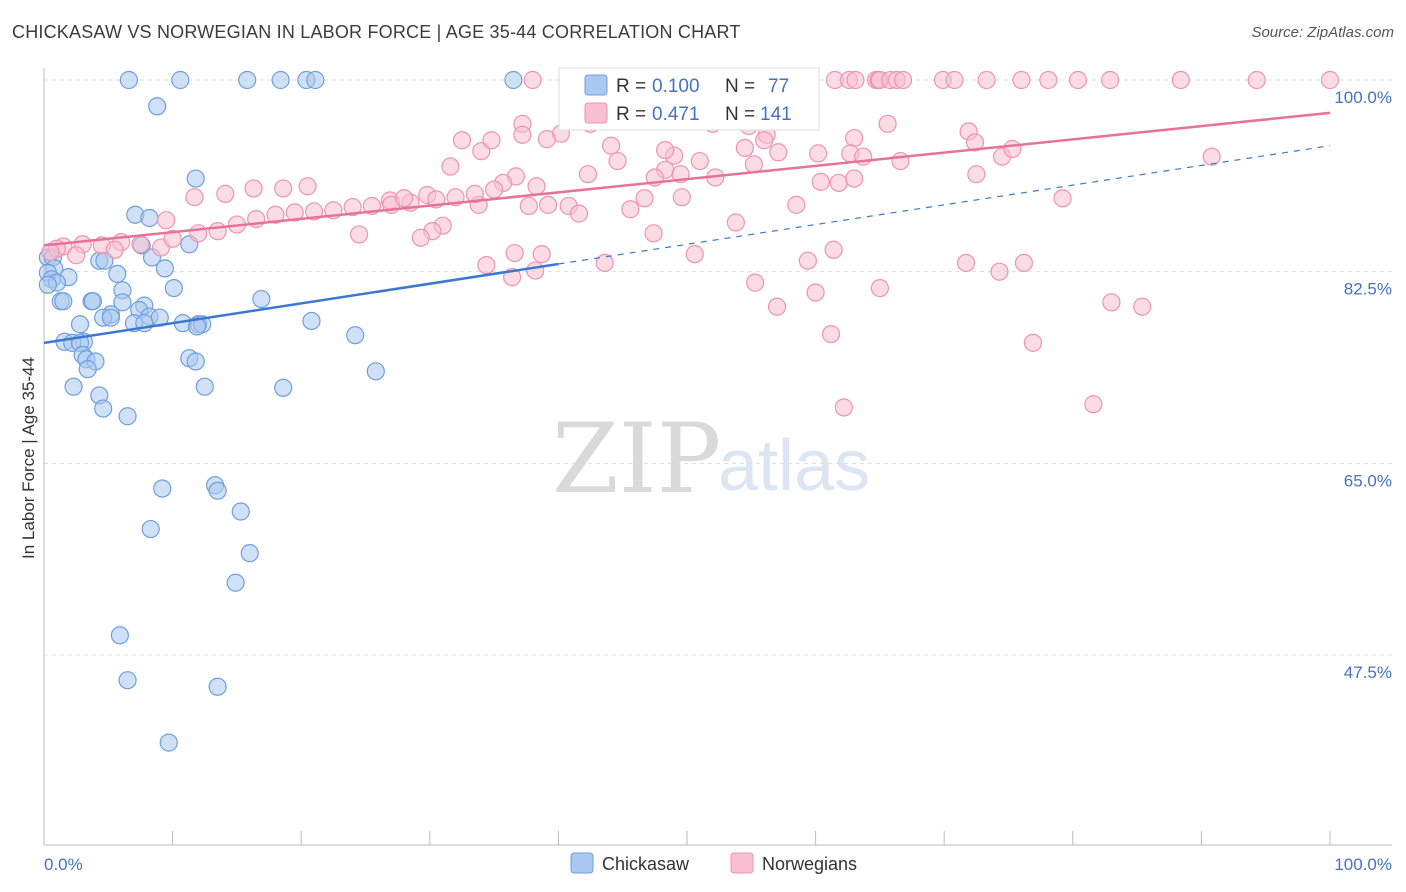 This screenshot has height=892, width=1406. I want to click on trend-line-chickasaw, so click(301, 303).